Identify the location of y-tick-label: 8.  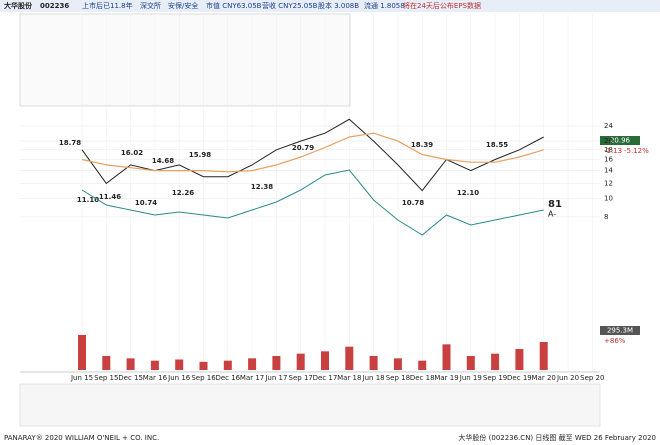
(606, 217).